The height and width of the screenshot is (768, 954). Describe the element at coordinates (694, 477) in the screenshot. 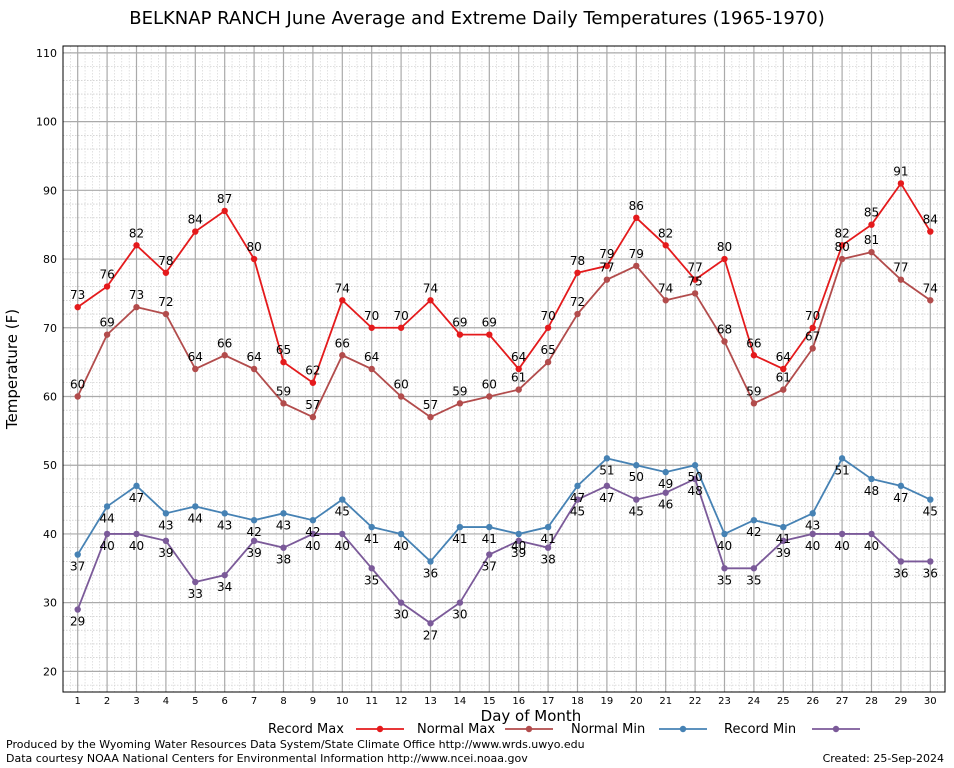

I see `data-label: 50` at that location.